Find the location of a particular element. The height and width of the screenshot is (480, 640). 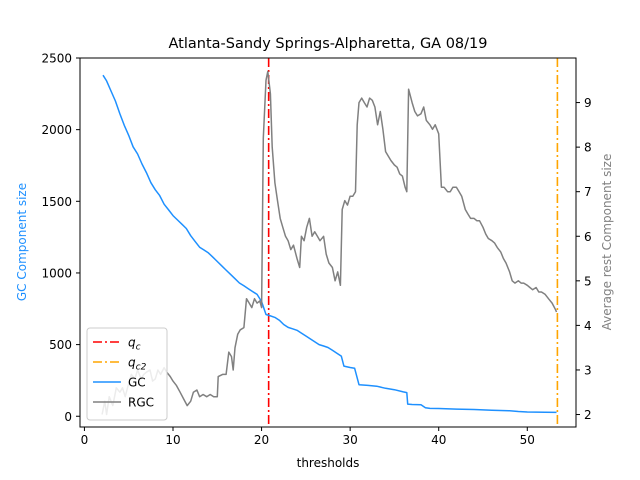

legend: qc qc2 GC RGC is located at coordinates (127, 374).